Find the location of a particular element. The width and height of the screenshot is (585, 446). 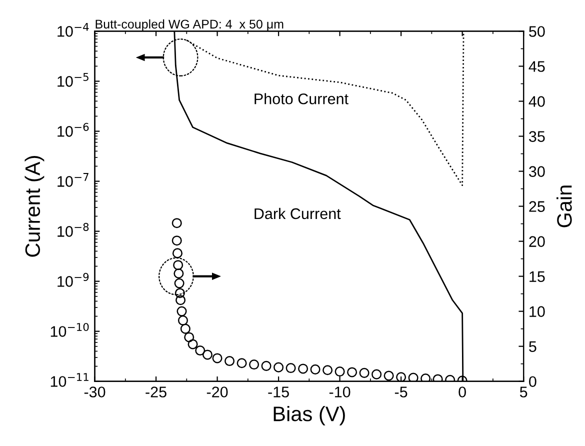

y2-tick-label: 0 is located at coordinates (532, 382).